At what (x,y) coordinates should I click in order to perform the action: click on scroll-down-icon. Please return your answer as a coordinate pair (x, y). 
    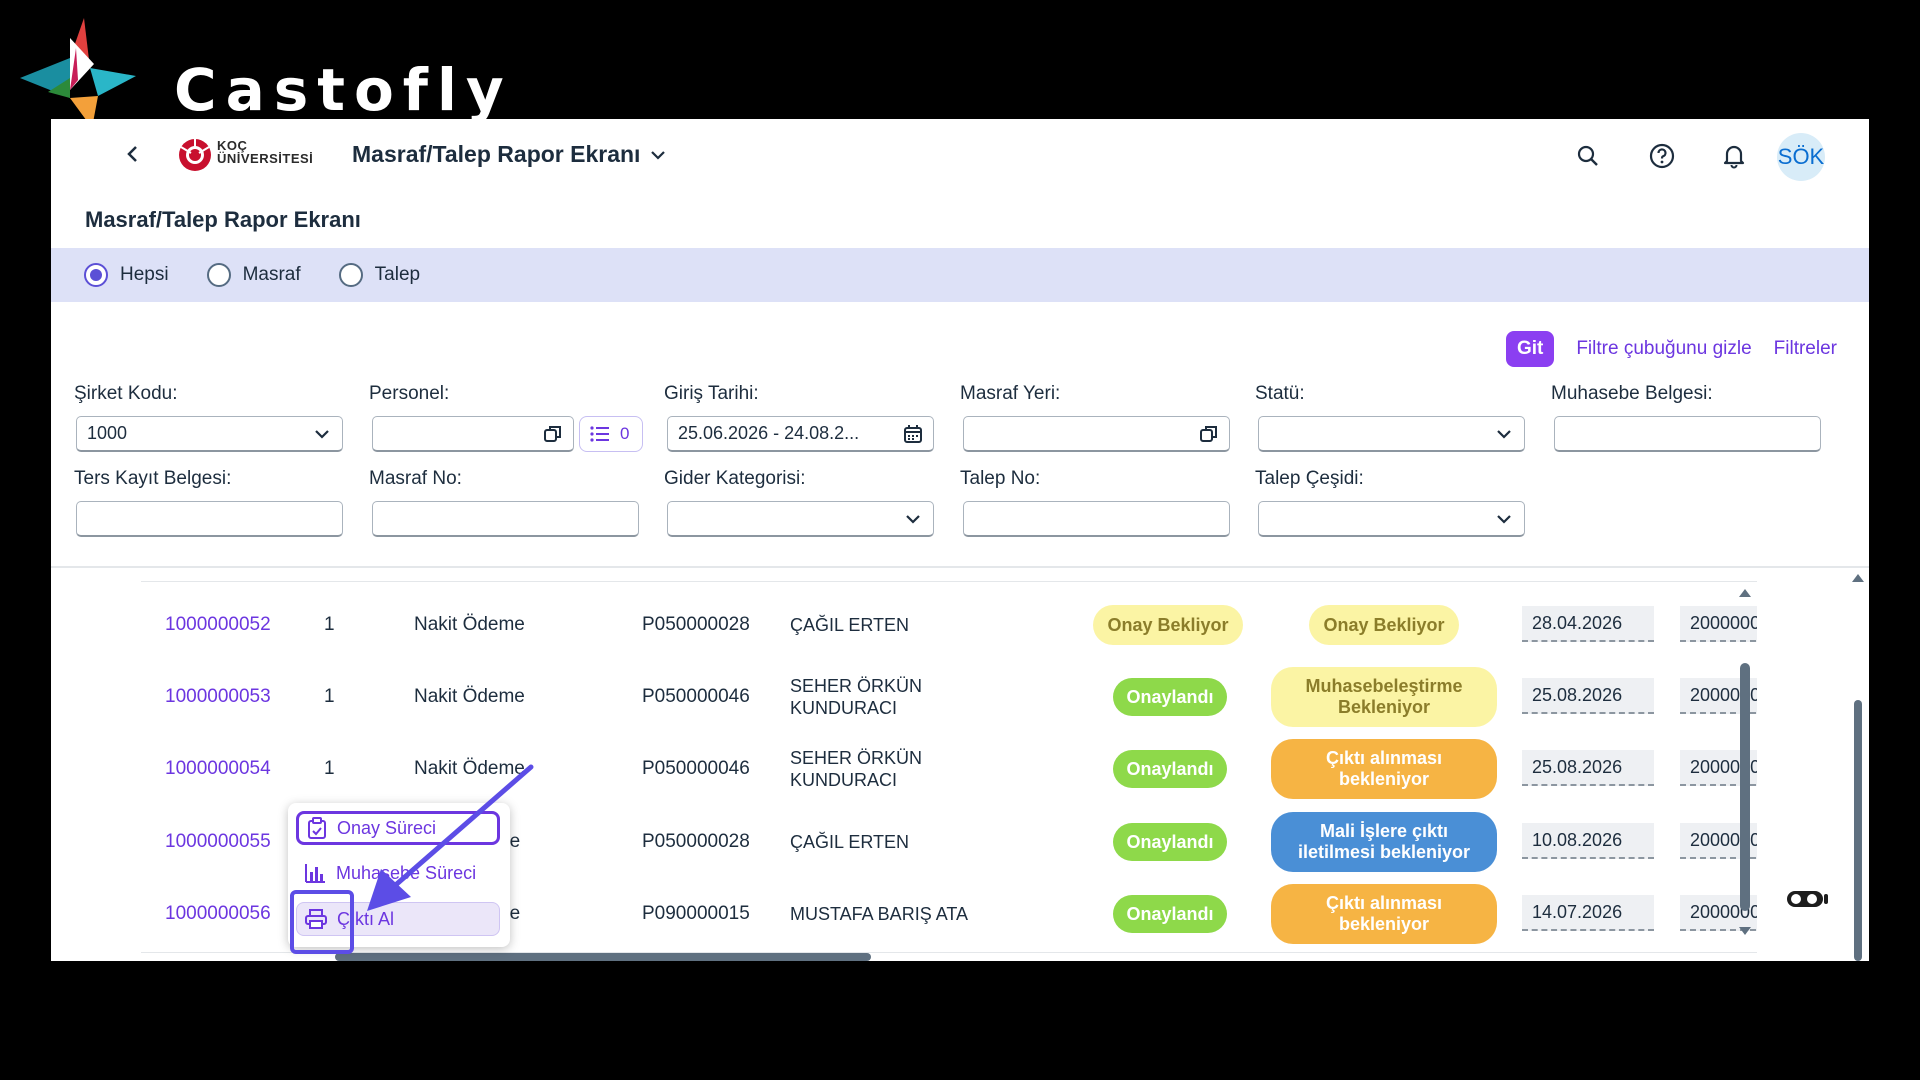
    Looking at the image, I should click on (1745, 931).